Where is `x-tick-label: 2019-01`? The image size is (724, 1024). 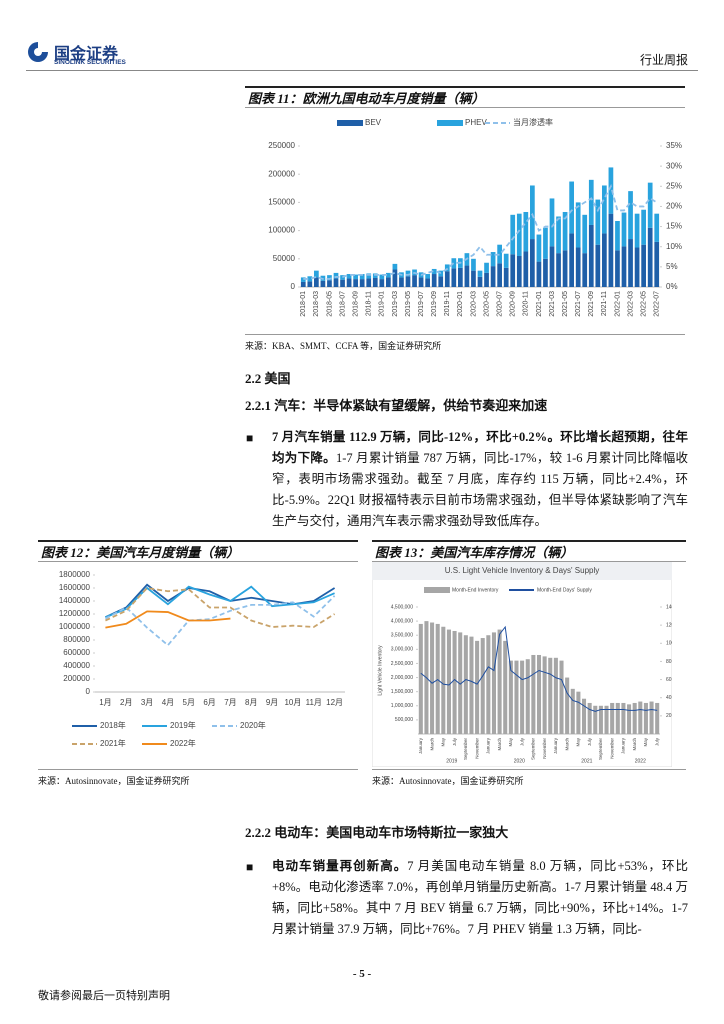 x-tick-label: 2019-01 is located at coordinates (382, 304).